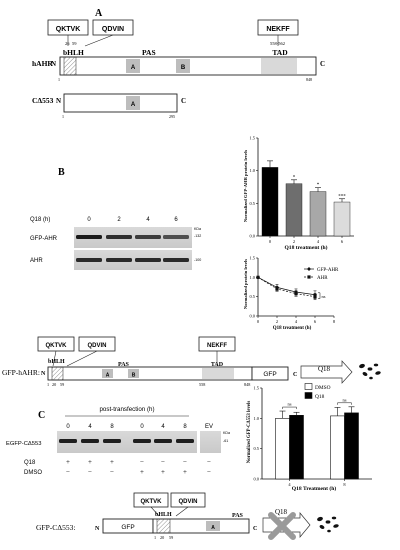 The width and height of the screenshot is (400, 550). What do you see at coordinates (197, 229) in the screenshot?
I see `blot-b-kda: KDa` at bounding box center [197, 229].